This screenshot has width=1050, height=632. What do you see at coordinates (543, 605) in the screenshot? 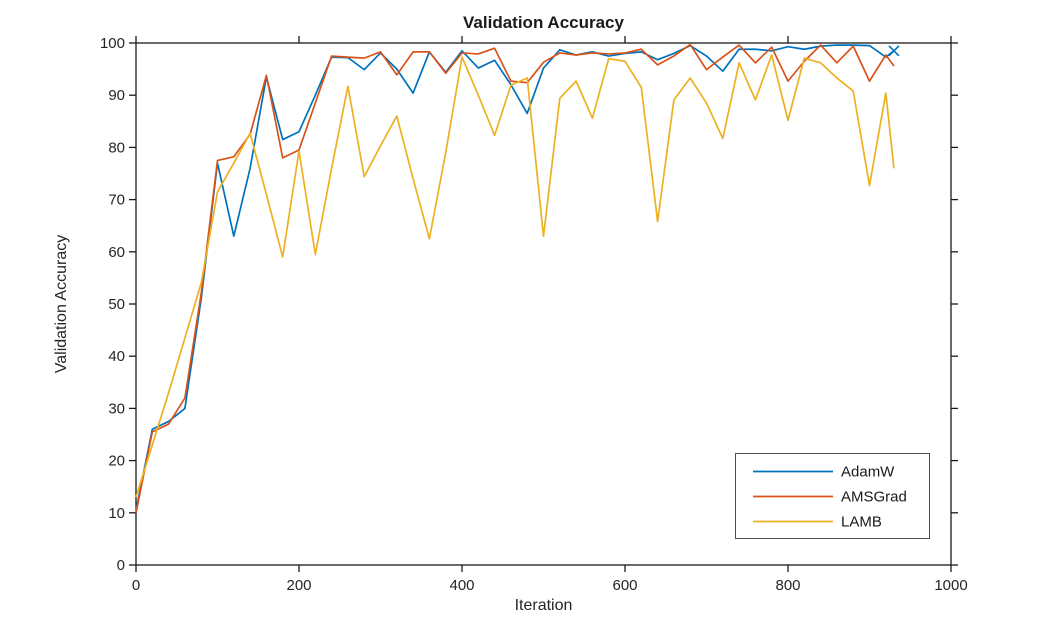
I see `x-axis-label: Iteration` at bounding box center [543, 605].